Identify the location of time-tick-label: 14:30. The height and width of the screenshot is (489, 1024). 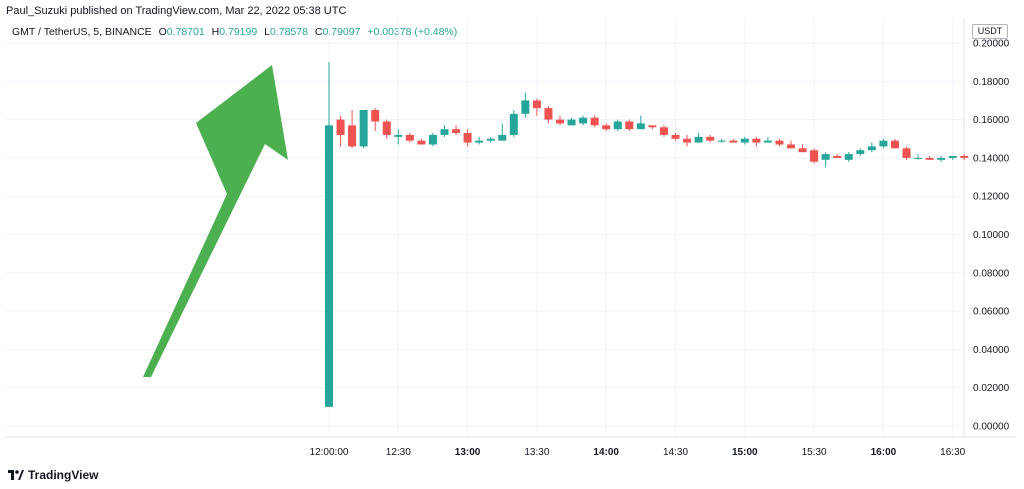
(675, 452).